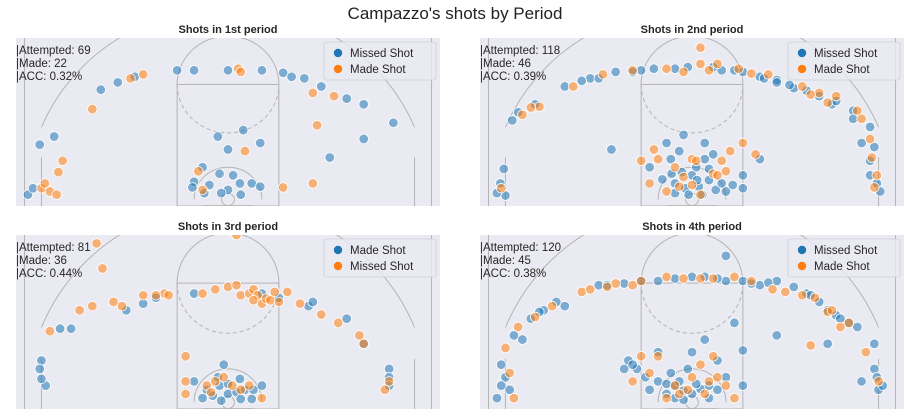 The height and width of the screenshot is (418, 910). I want to click on stat-line: |Attempted: 120, so click(520, 248).